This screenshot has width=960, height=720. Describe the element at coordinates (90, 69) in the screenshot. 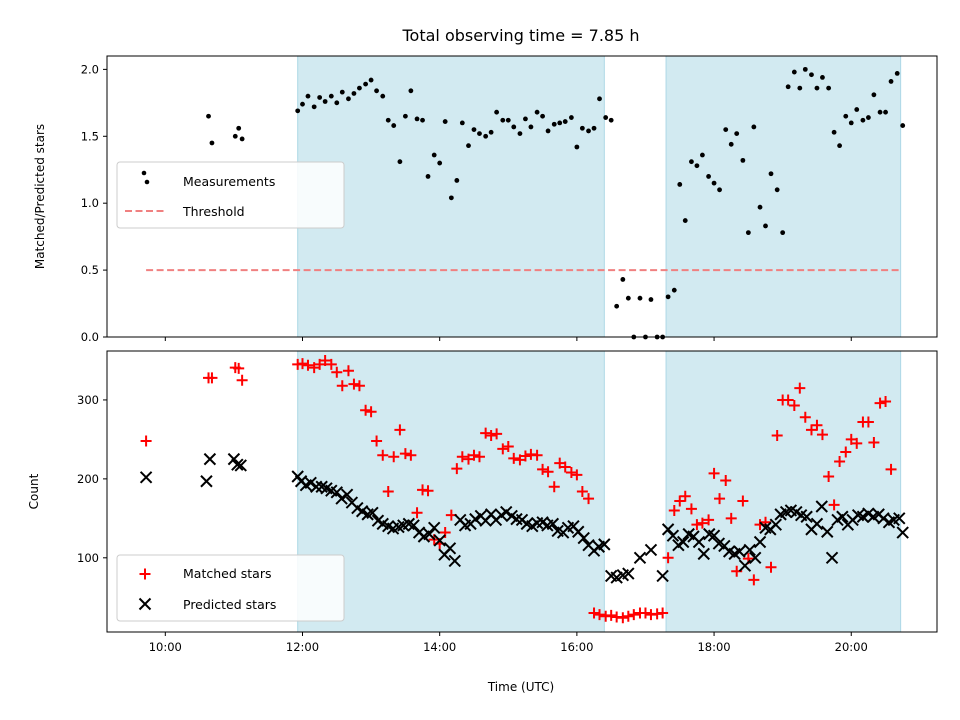

I see `y-tick-label: 2.0` at that location.